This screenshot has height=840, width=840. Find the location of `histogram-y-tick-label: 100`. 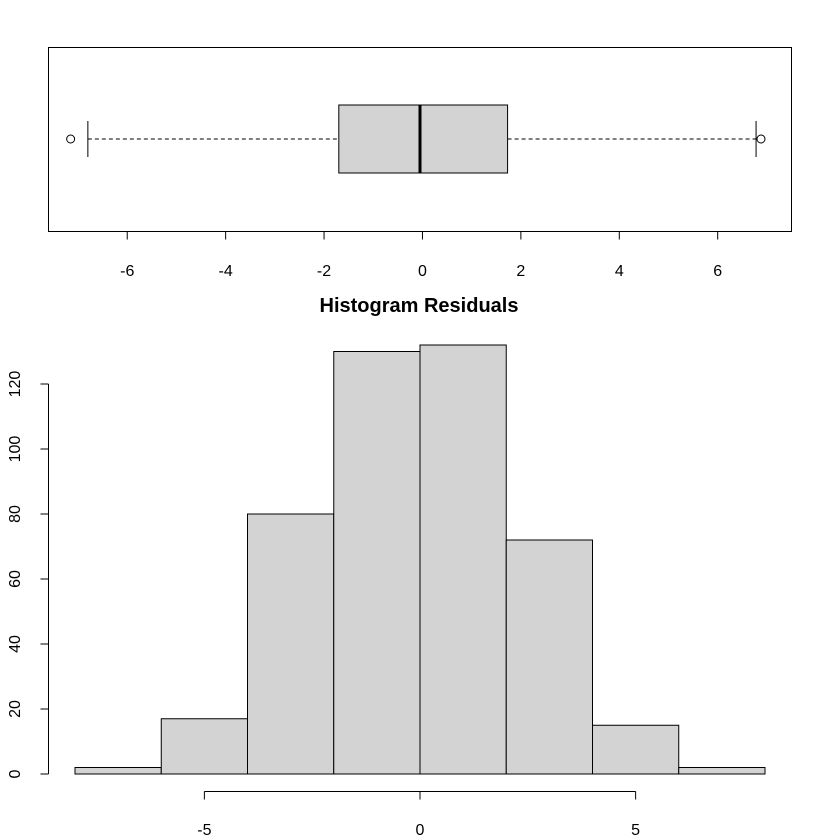

histogram-y-tick-label: 100 is located at coordinates (15, 449).